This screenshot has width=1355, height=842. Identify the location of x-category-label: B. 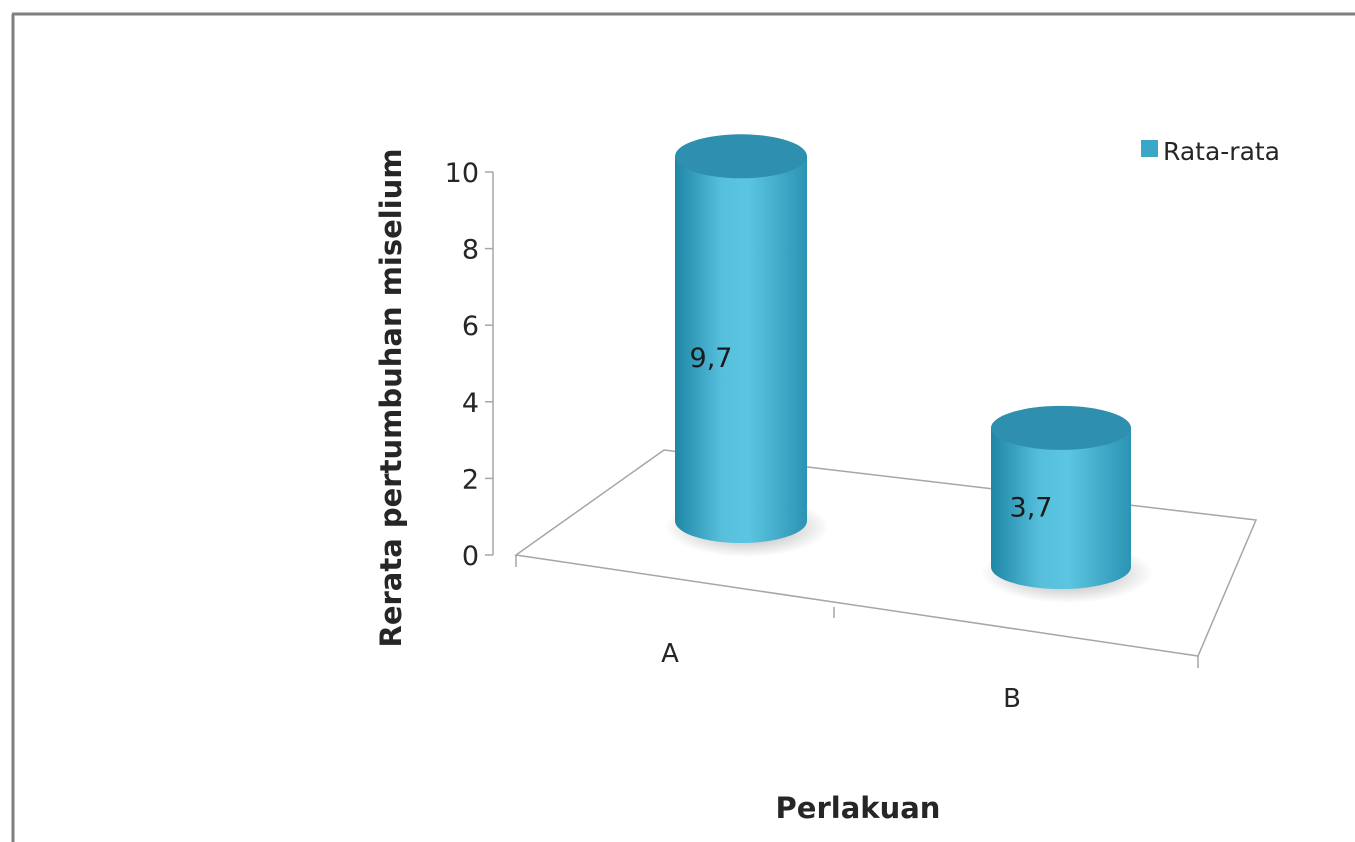
(1012, 699).